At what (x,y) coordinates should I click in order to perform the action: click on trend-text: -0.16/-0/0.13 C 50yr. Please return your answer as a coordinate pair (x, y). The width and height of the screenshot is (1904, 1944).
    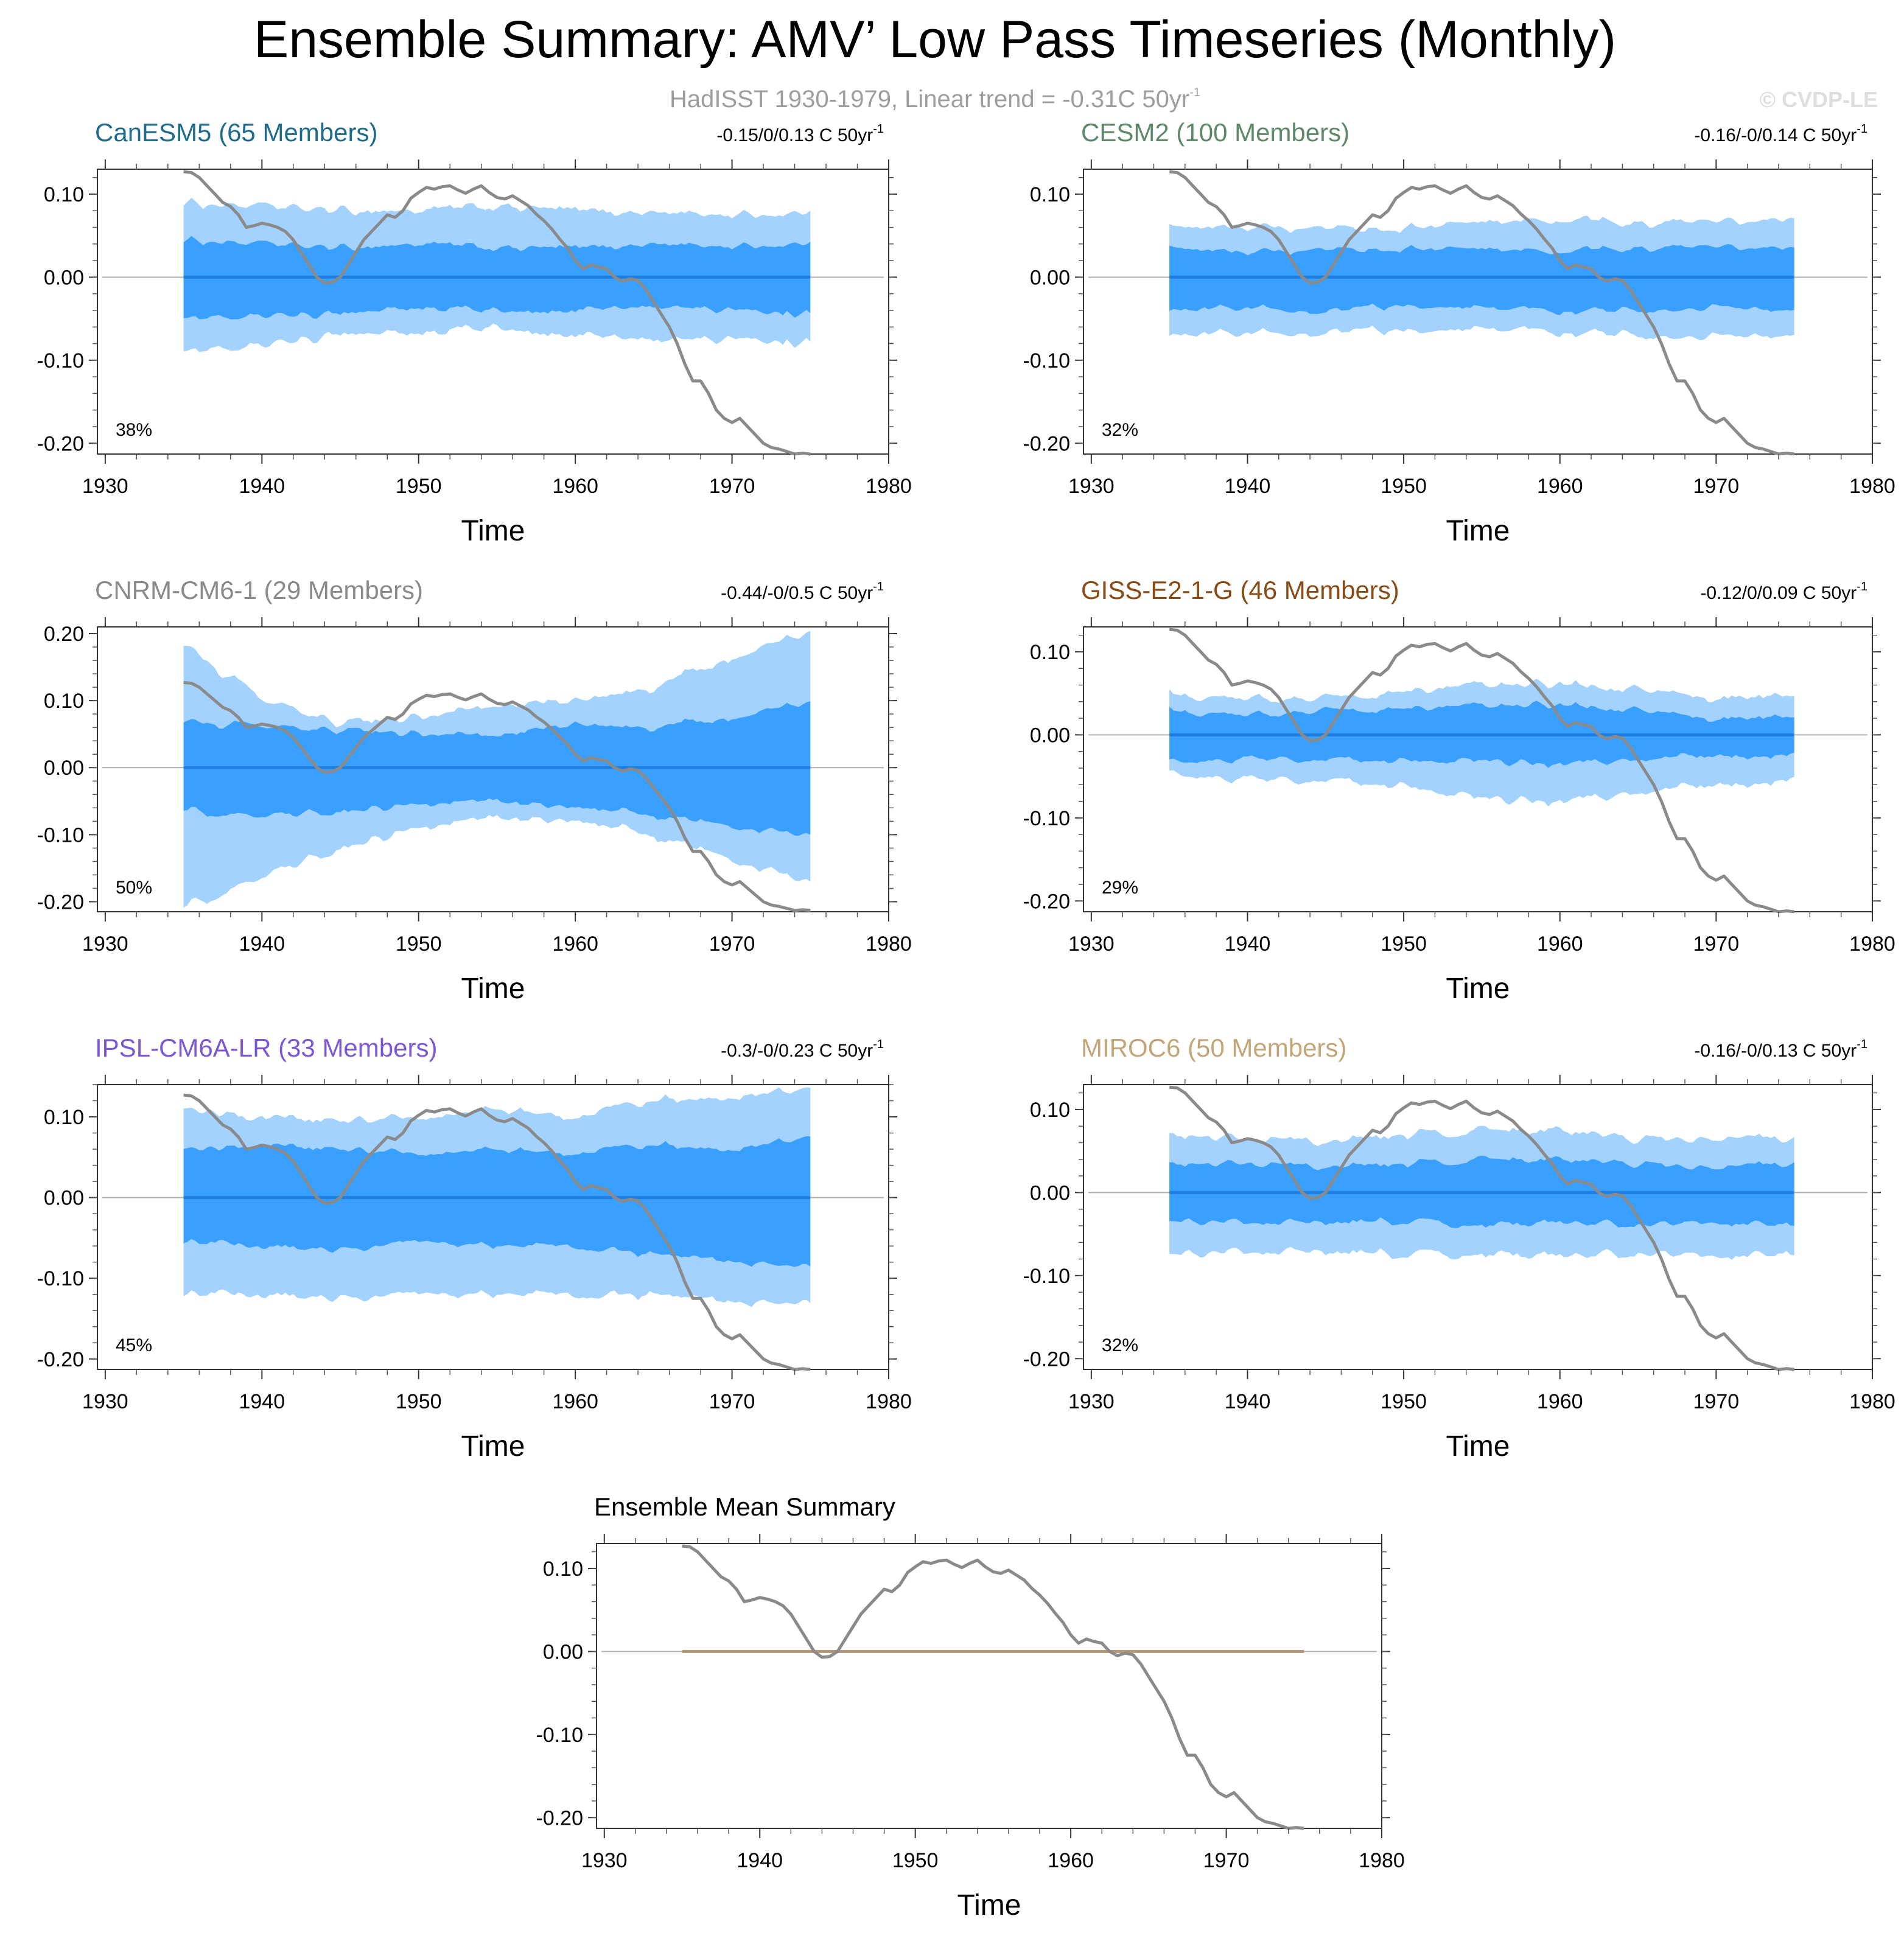
    Looking at the image, I should click on (1775, 1051).